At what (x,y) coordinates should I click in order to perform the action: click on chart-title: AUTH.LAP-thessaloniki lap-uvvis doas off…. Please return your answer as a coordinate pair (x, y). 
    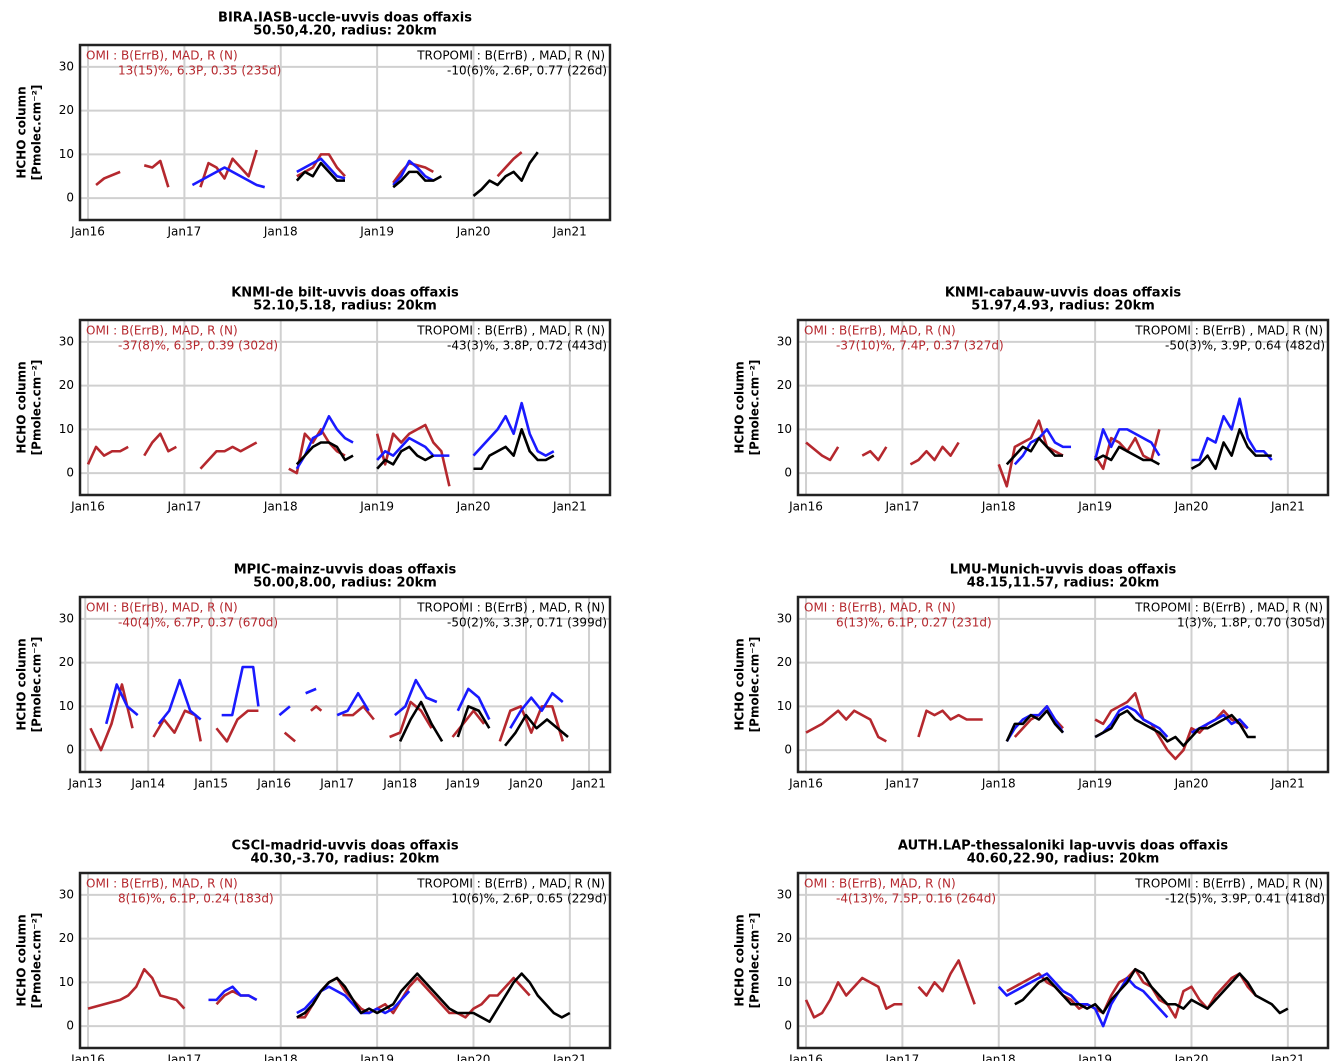
    Looking at the image, I should click on (1063, 846).